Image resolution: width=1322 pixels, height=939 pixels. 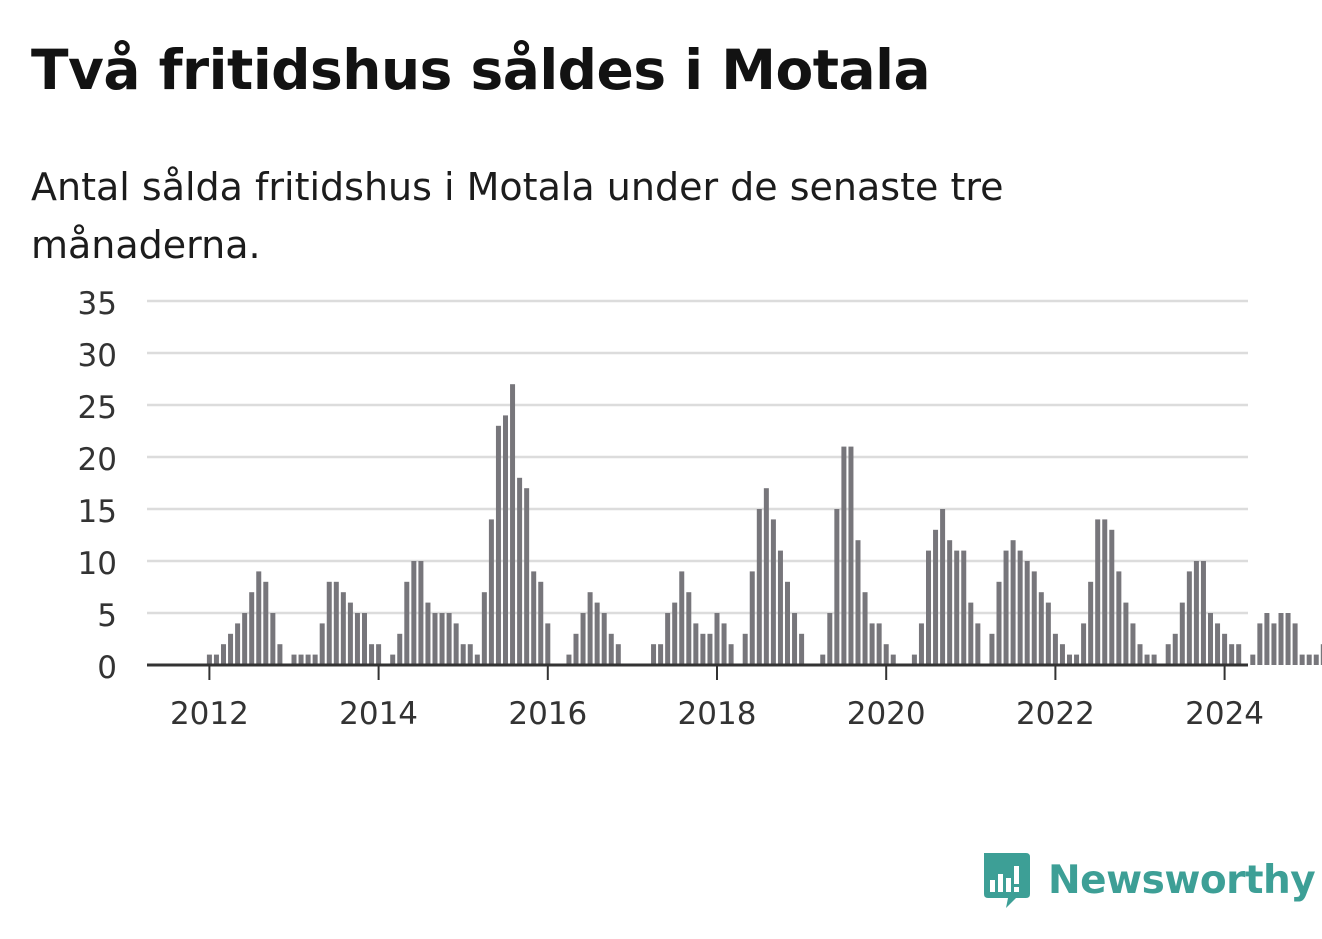 I want to click on y-tick-label: 20, so click(x=97, y=460).